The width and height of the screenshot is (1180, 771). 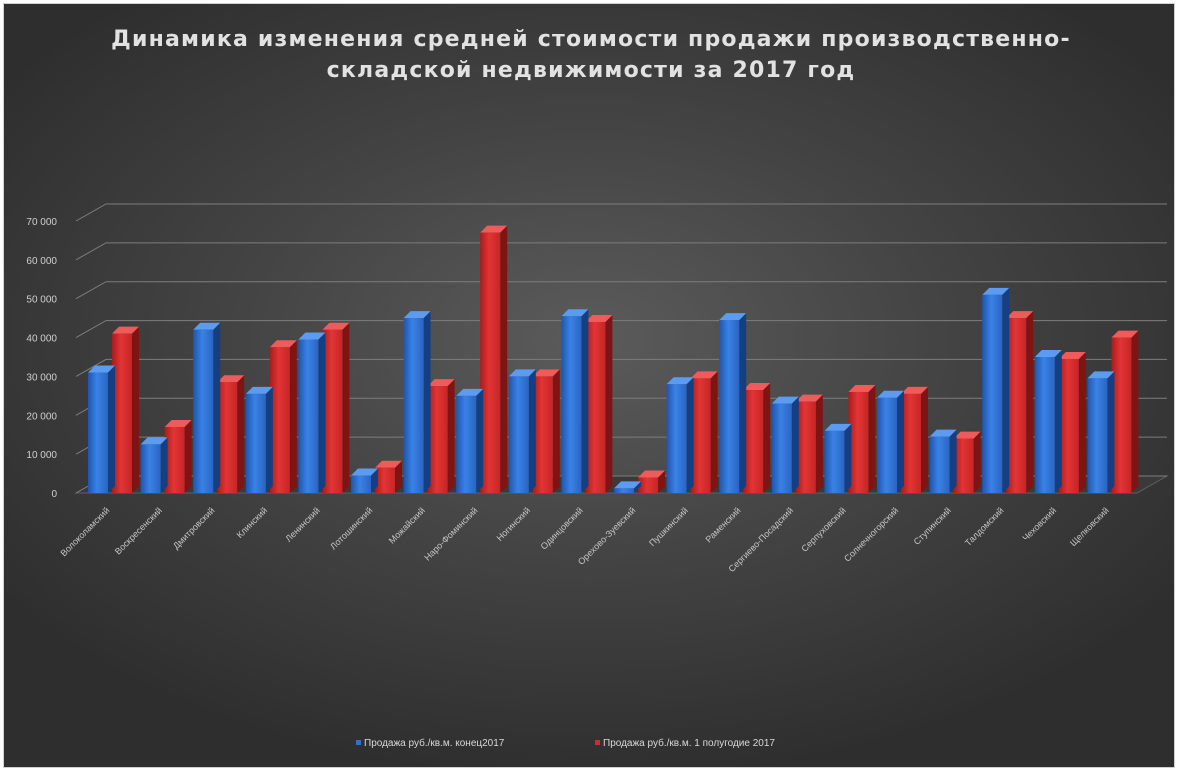 What do you see at coordinates (41, 416) in the screenshot?
I see `y-tick-label: 20 000` at bounding box center [41, 416].